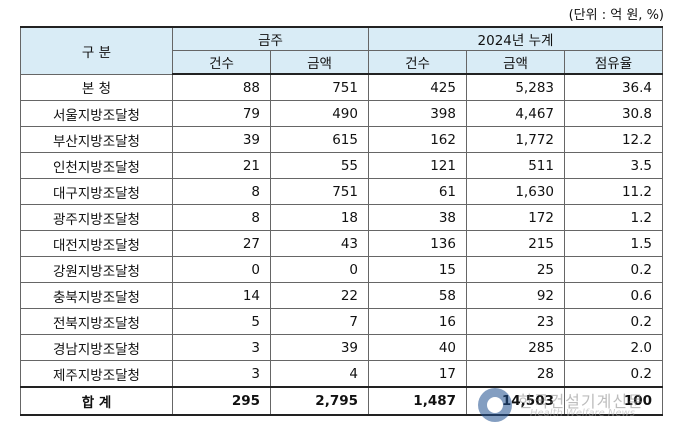  Describe the element at coordinates (515, 374) in the screenshot. I see `cum-amount-cell: 28` at that location.